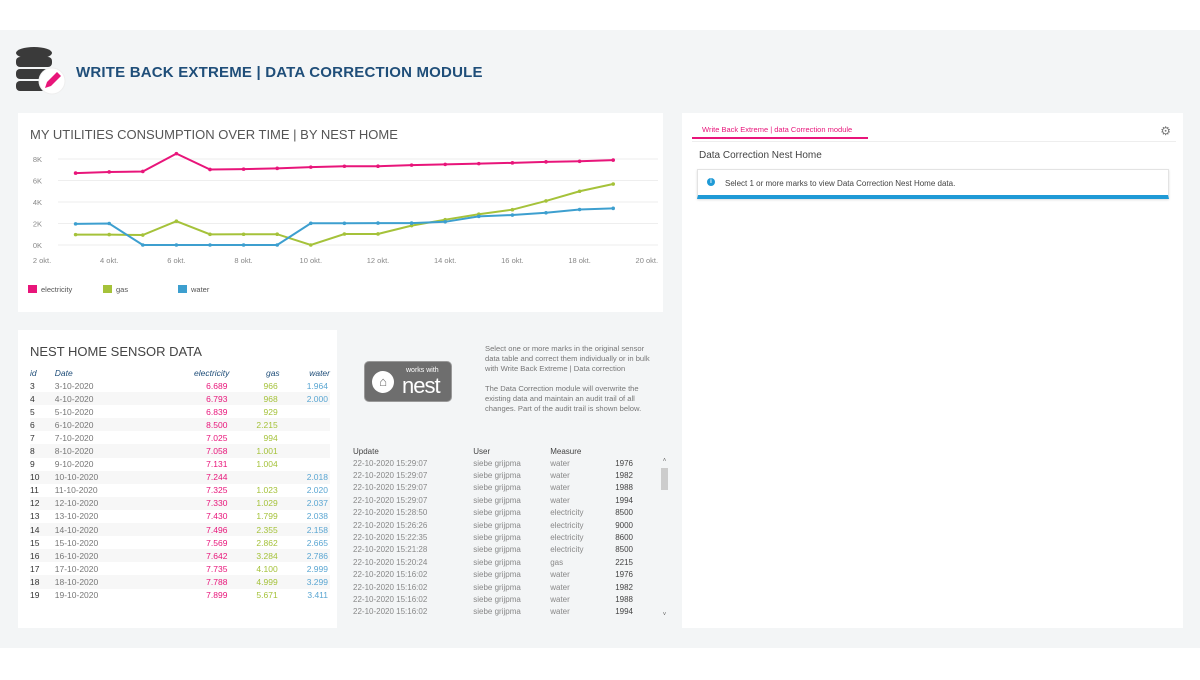  What do you see at coordinates (42, 399) in the screenshot?
I see `cell-id: 4` at bounding box center [42, 399].